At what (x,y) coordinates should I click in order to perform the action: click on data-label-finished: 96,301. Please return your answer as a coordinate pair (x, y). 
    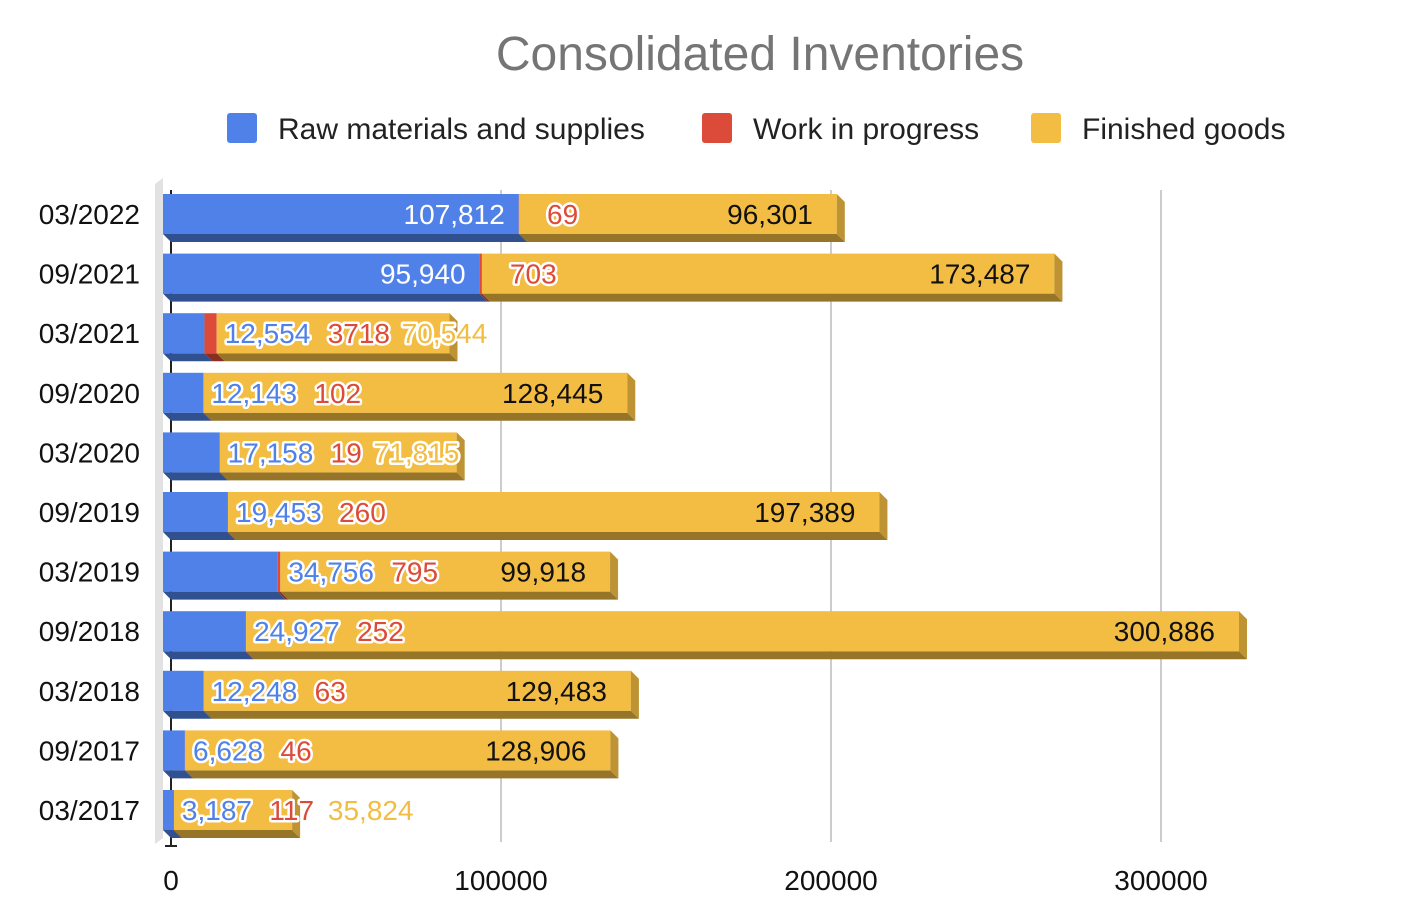
    Looking at the image, I should click on (770, 214).